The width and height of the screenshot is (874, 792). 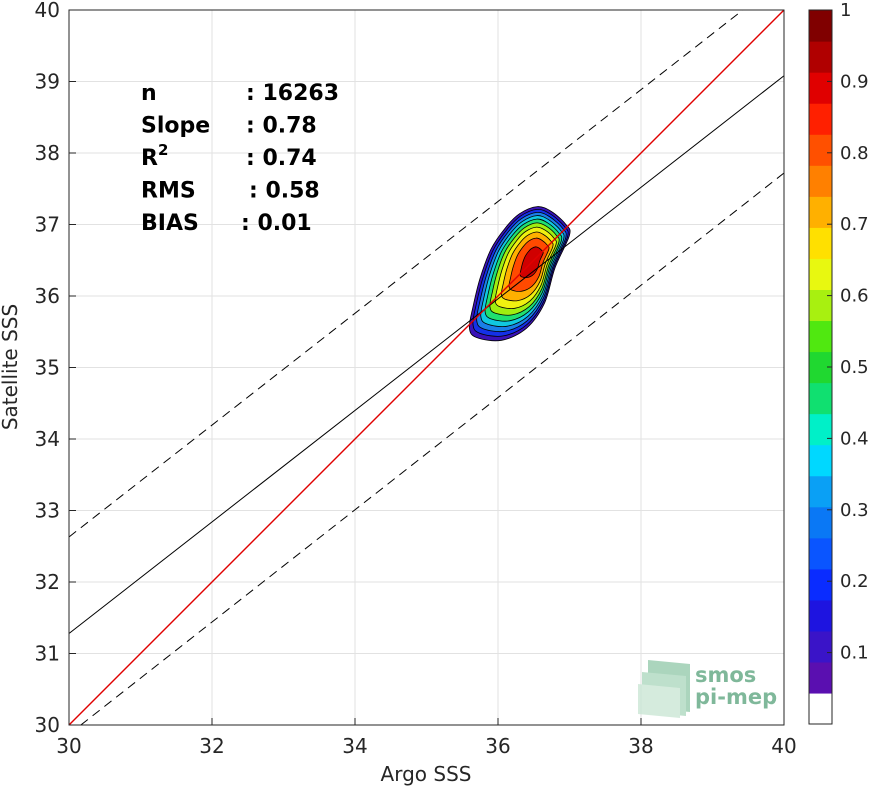 I want to click on y-tick-label: 38, so click(x=47, y=153).